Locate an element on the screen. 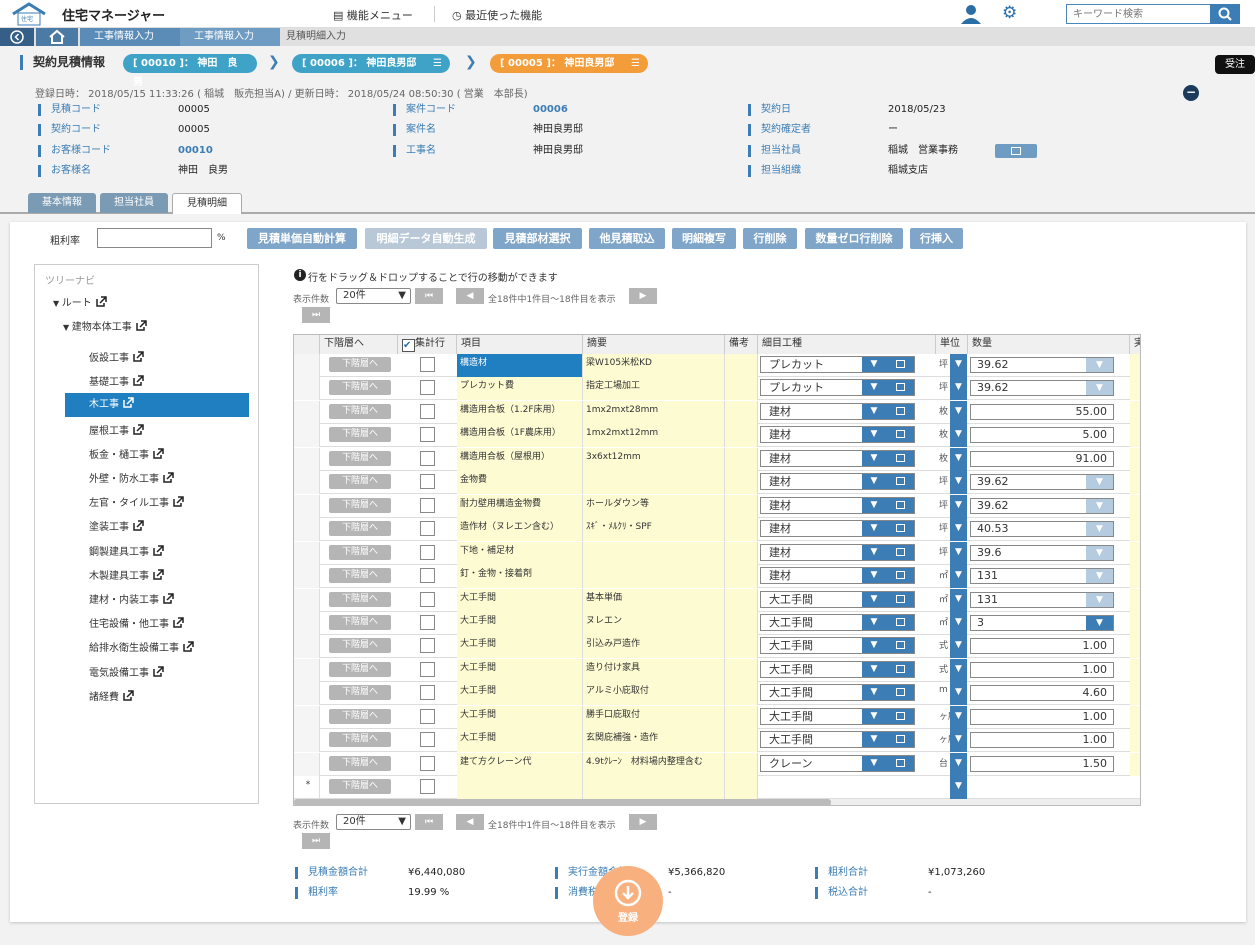 Image resolution: width=1255 pixels, height=945 pixels. note-cell: ホールダウン等 is located at coordinates (654, 506).